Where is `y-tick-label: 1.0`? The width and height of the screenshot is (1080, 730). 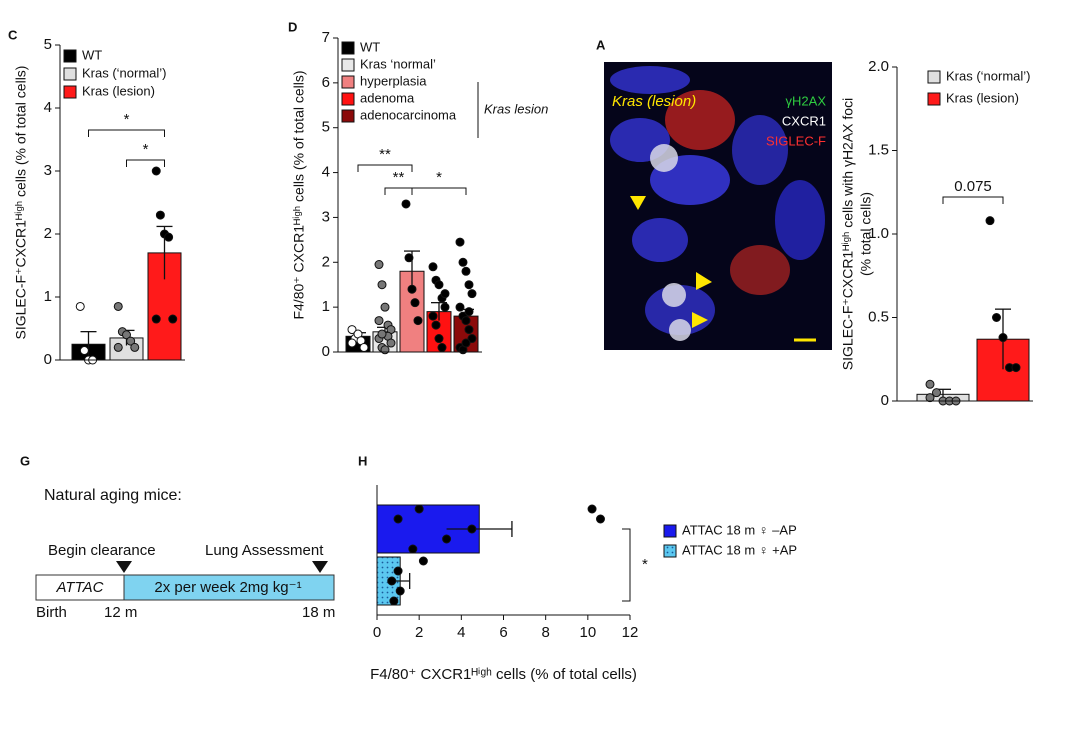
y-tick-label: 1.0 is located at coordinates (878, 233).